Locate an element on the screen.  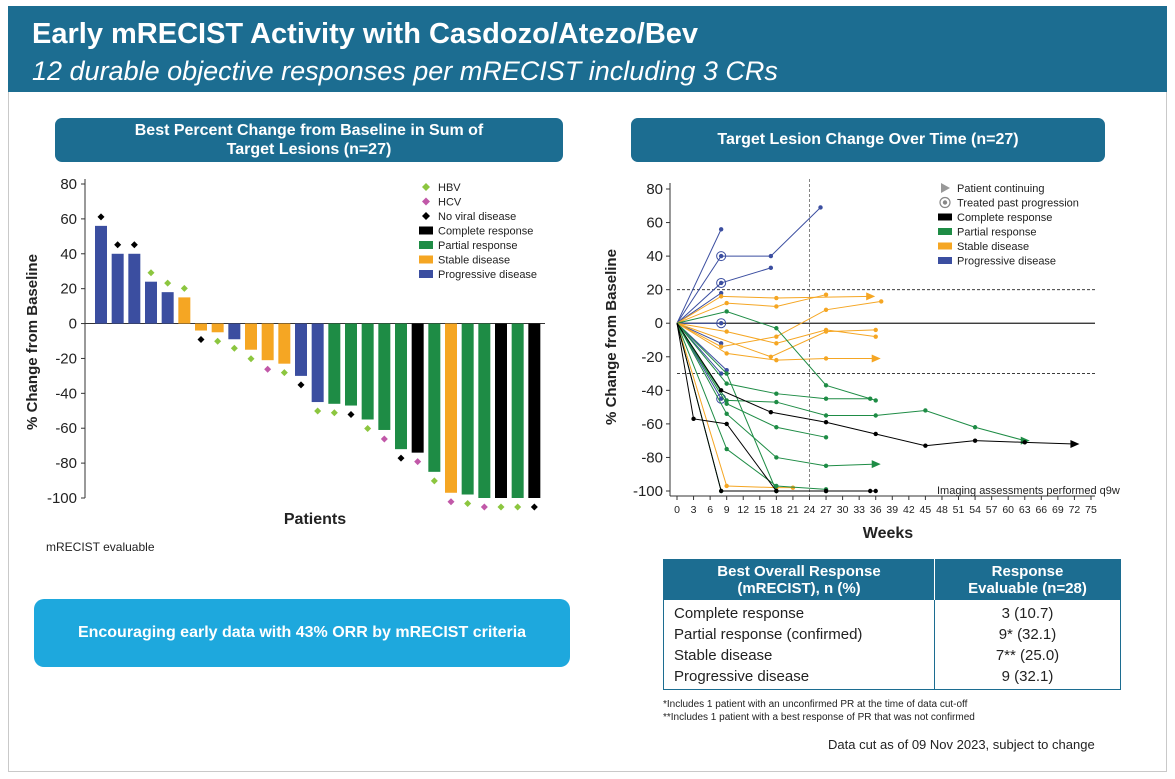
waterfall-y-tick-label: 0 is located at coordinates (73, 324).